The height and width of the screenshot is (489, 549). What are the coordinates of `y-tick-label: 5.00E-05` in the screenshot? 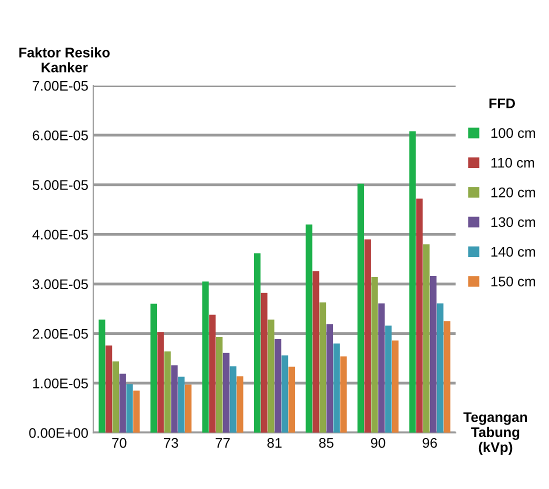 It's located at (60, 185).